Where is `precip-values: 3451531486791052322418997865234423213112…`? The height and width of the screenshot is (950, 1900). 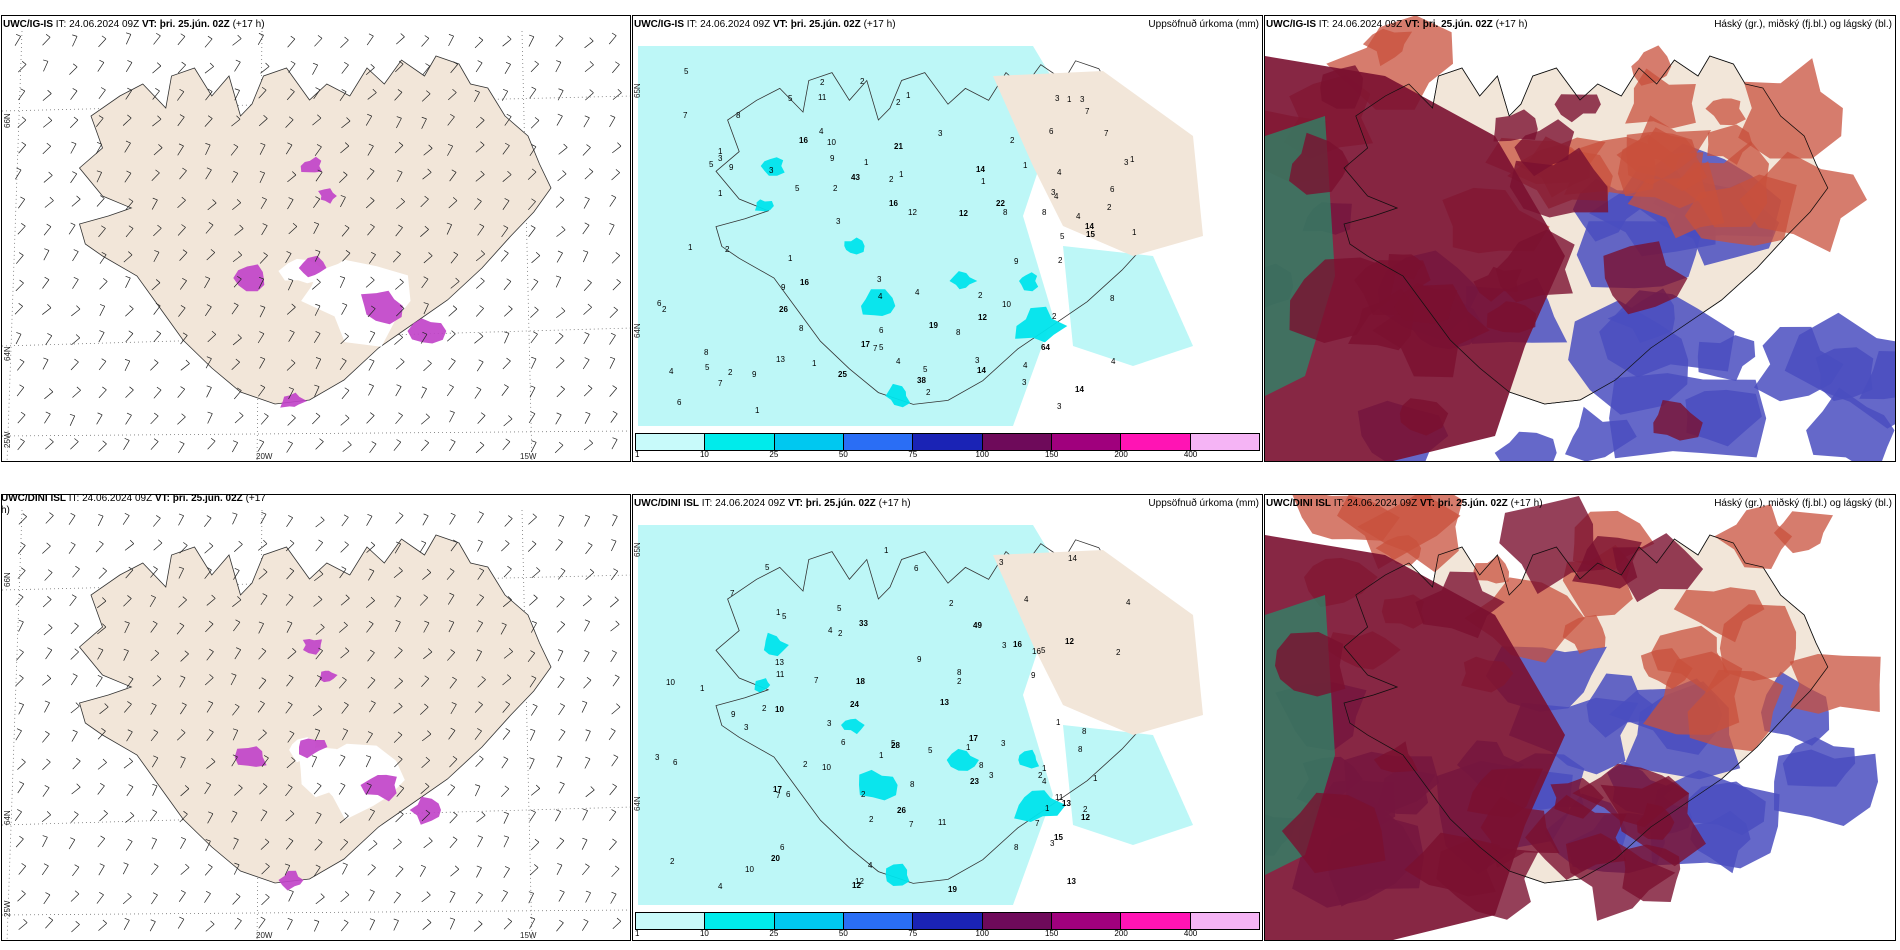 precip-values: 3451531486791052322418997865234423213112… is located at coordinates (897, 241).